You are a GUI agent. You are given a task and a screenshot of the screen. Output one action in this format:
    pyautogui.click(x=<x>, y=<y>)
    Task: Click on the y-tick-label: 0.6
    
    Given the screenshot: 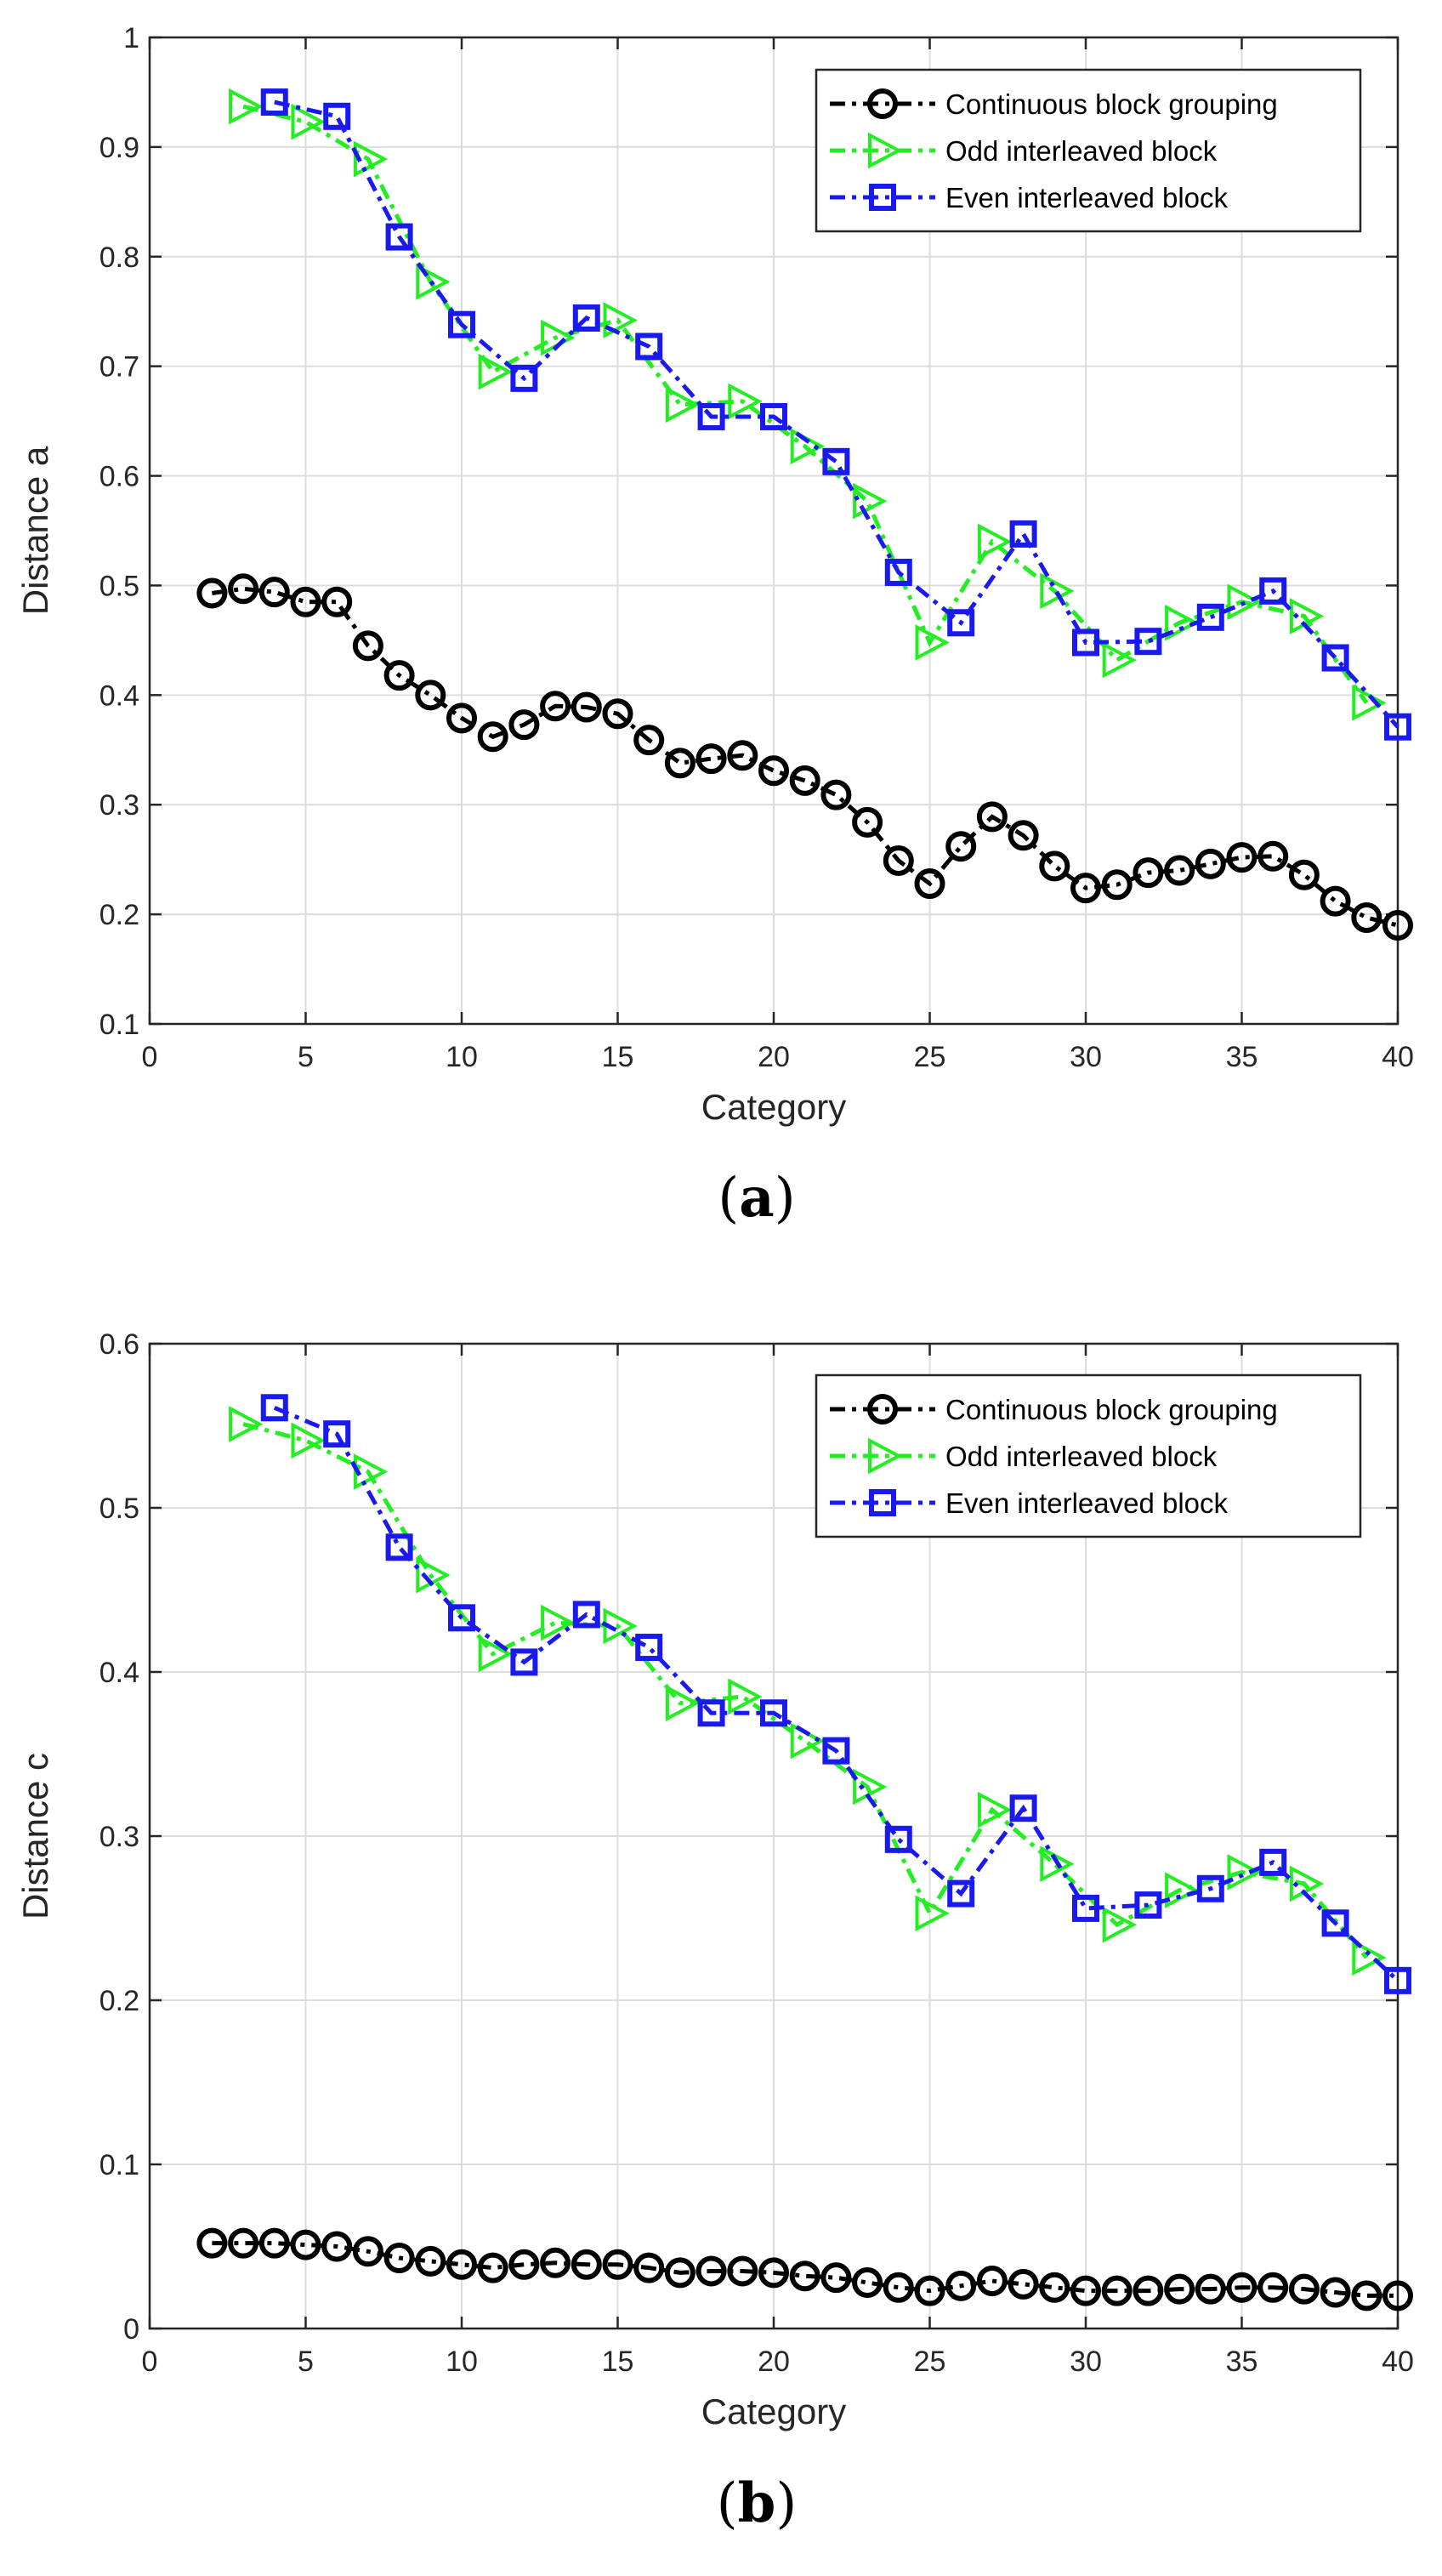 What is the action you would take?
    pyautogui.click(x=119, y=1344)
    